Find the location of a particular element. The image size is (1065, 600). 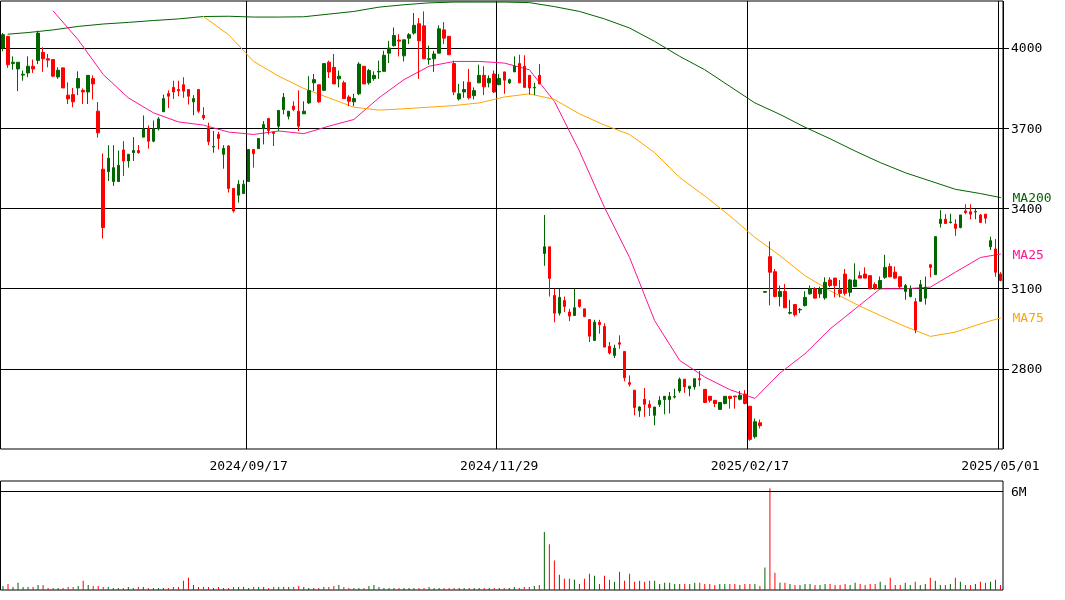

x-tick-label: 2025/05/01 is located at coordinates (1000, 465).